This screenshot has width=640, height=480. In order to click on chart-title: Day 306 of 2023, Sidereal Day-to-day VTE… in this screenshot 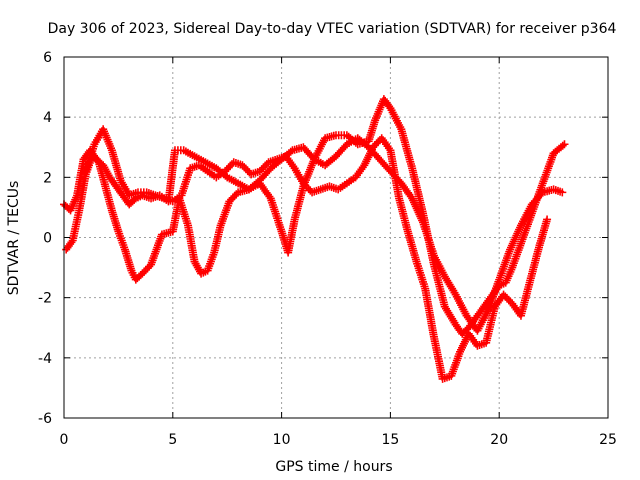, I will do `click(332, 29)`.